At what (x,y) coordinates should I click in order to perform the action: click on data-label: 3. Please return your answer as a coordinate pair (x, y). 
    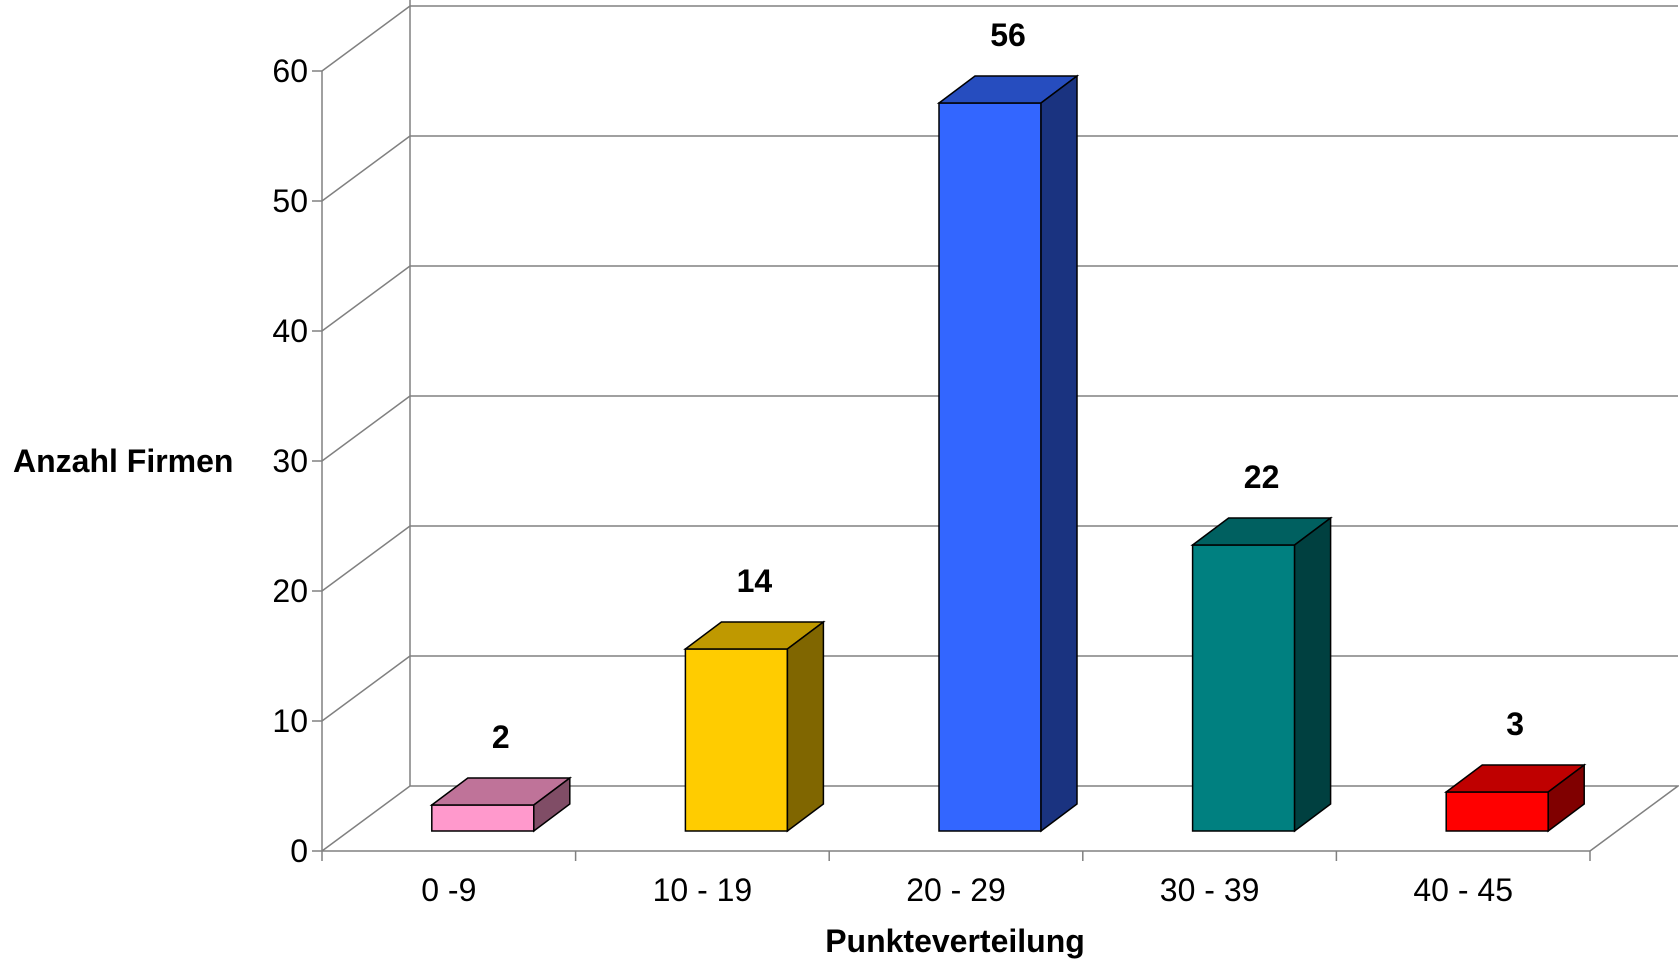
    Looking at the image, I should click on (1515, 724).